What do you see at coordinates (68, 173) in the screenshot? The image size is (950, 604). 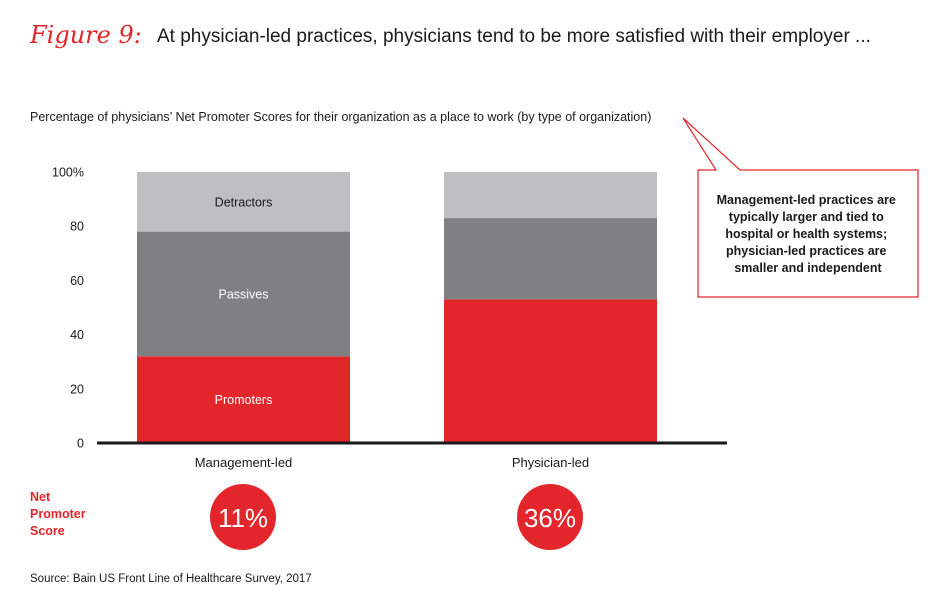 I see `y-tick-label: 100%` at bounding box center [68, 173].